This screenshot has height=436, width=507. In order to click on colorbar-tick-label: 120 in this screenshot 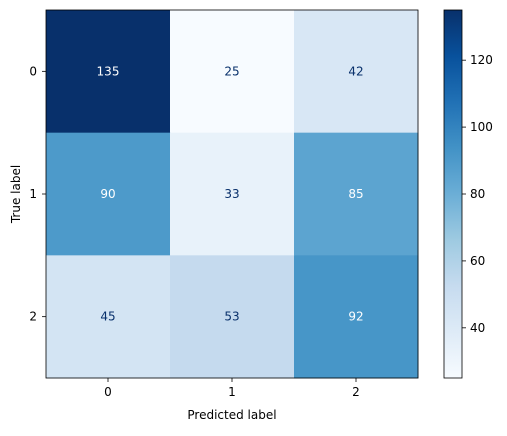, I will do `click(481, 60)`.